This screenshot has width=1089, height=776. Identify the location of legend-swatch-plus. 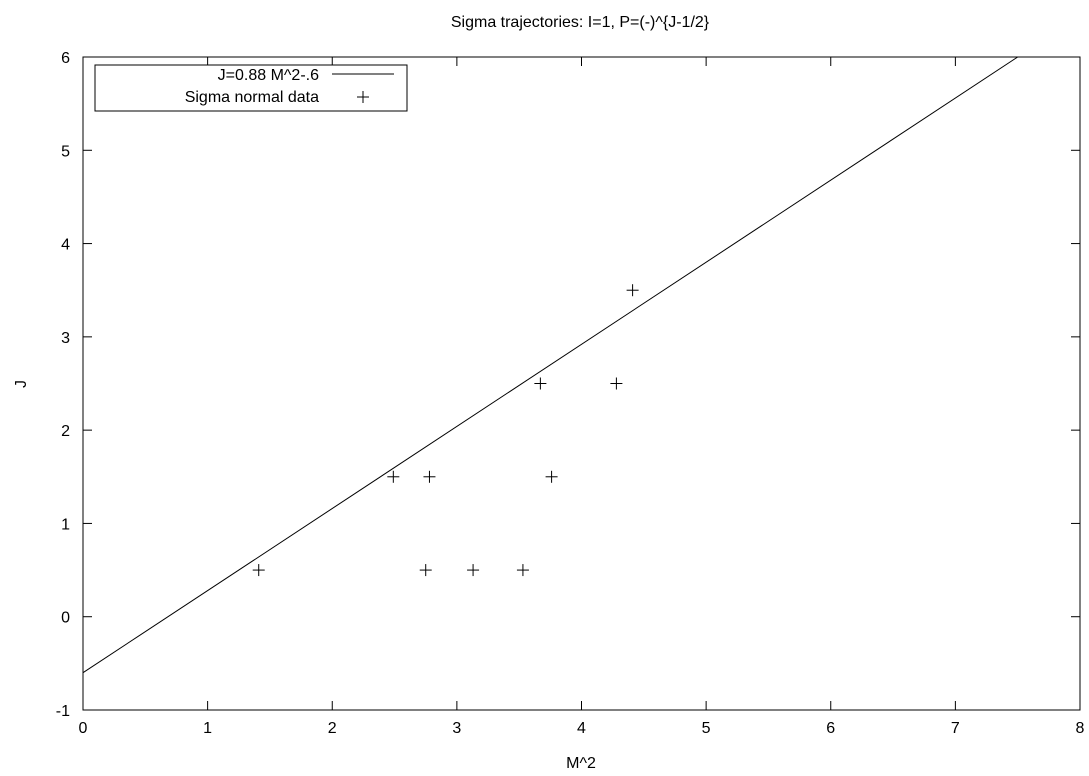
(363, 97).